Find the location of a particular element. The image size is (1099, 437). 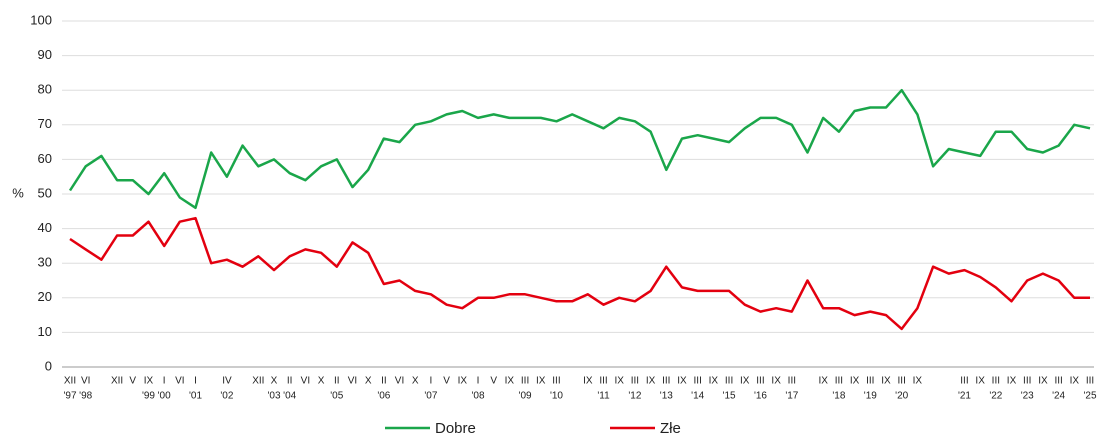

x-year-label: '11 is located at coordinates (603, 396).